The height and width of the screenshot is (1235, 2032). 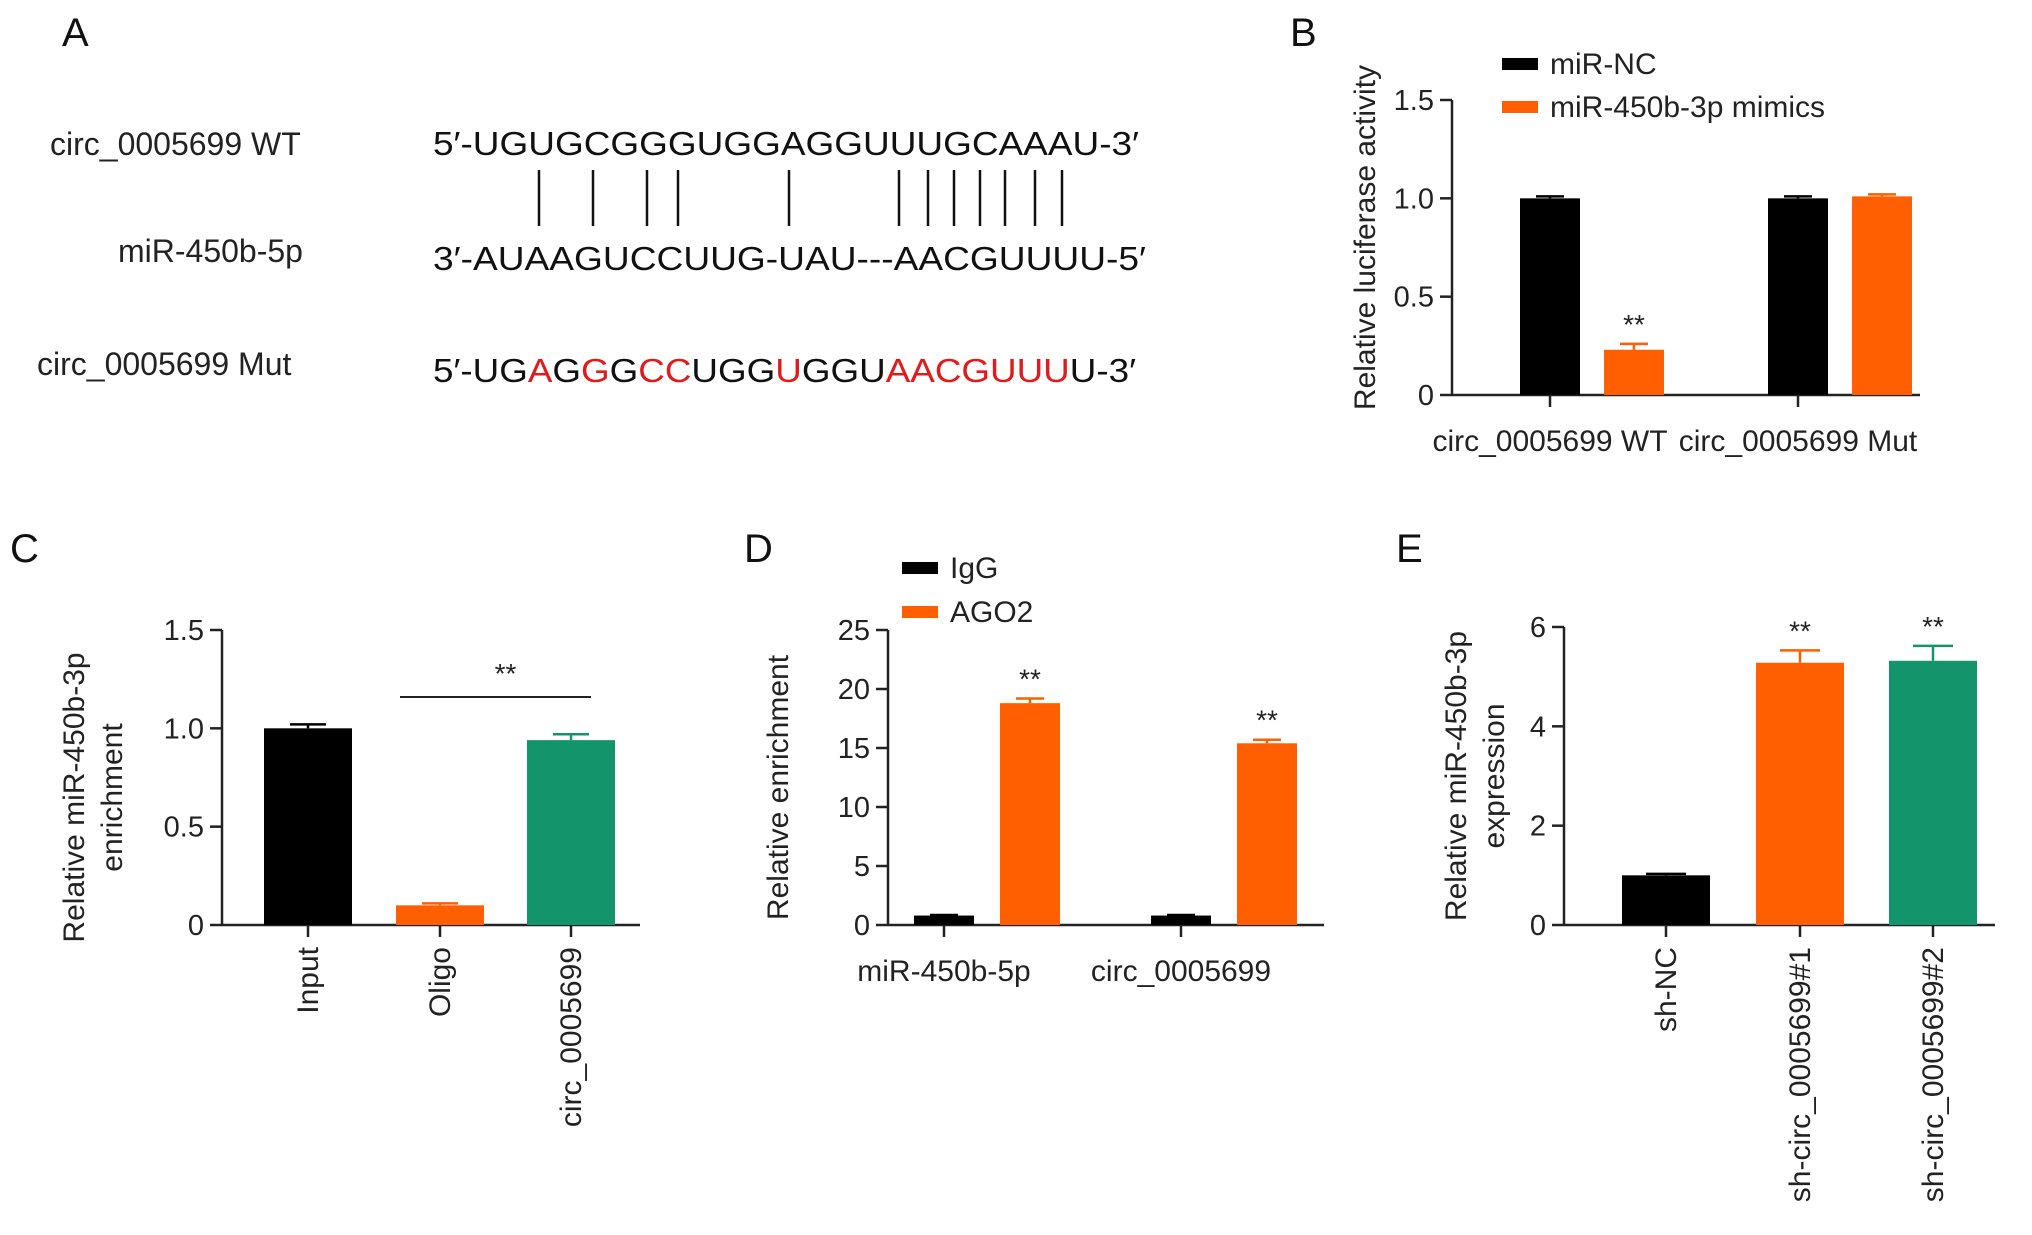 What do you see at coordinates (664, 370) in the screenshot?
I see `mut-seq-segment: CC` at bounding box center [664, 370].